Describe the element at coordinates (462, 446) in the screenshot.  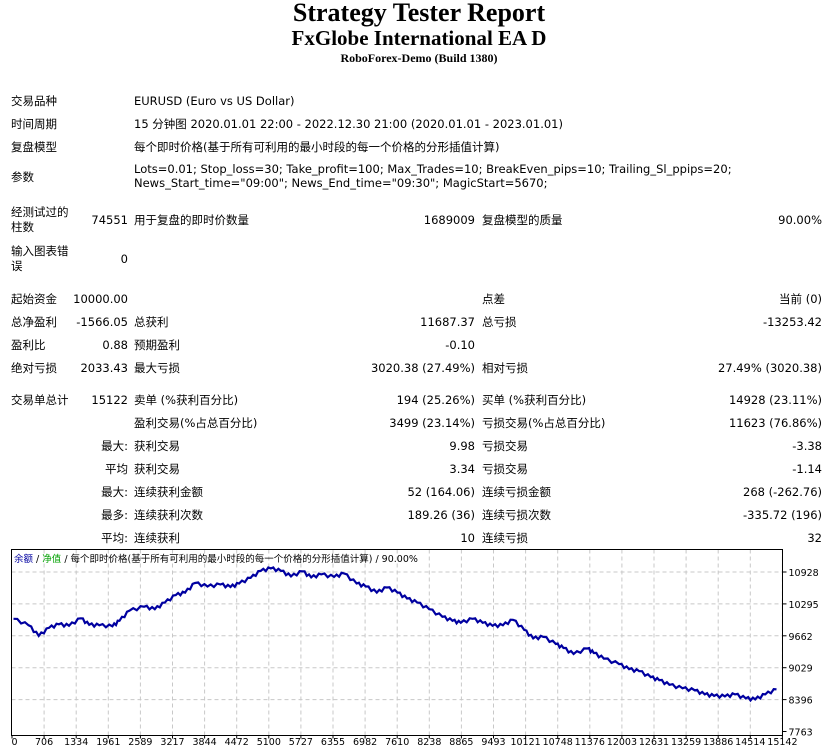
I see `row-value-1: 9.98` at that location.